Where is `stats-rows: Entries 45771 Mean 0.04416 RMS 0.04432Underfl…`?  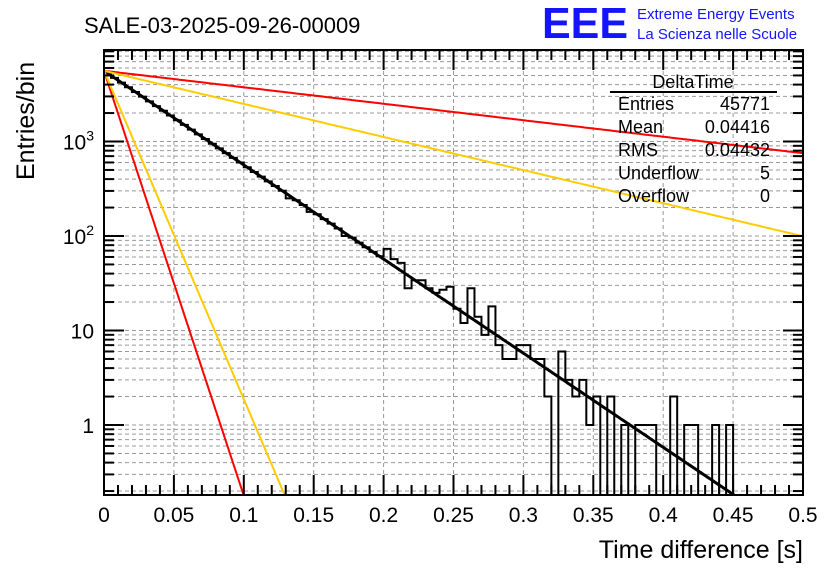 stats-rows: Entries 45771 Mean 0.04416 RMS 0.04432Underfl… is located at coordinates (694, 150).